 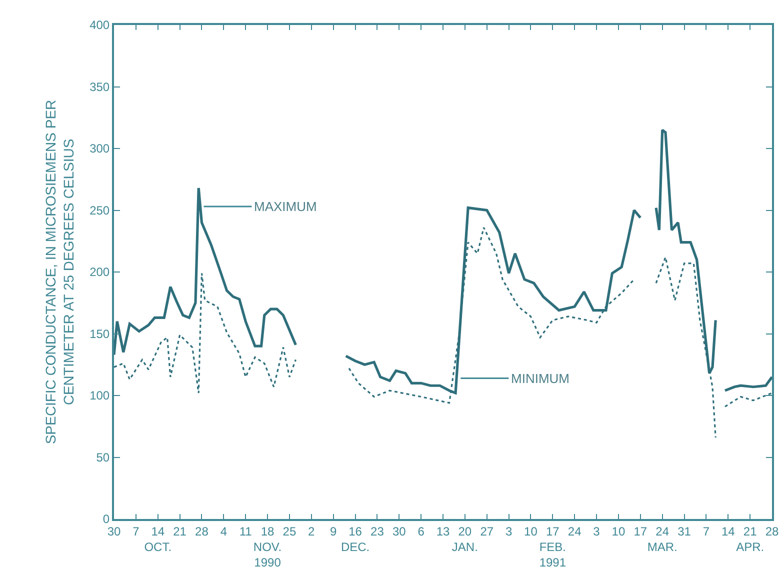 What do you see at coordinates (641, 531) in the screenshot?
I see `x-tick-label: 17` at bounding box center [641, 531].